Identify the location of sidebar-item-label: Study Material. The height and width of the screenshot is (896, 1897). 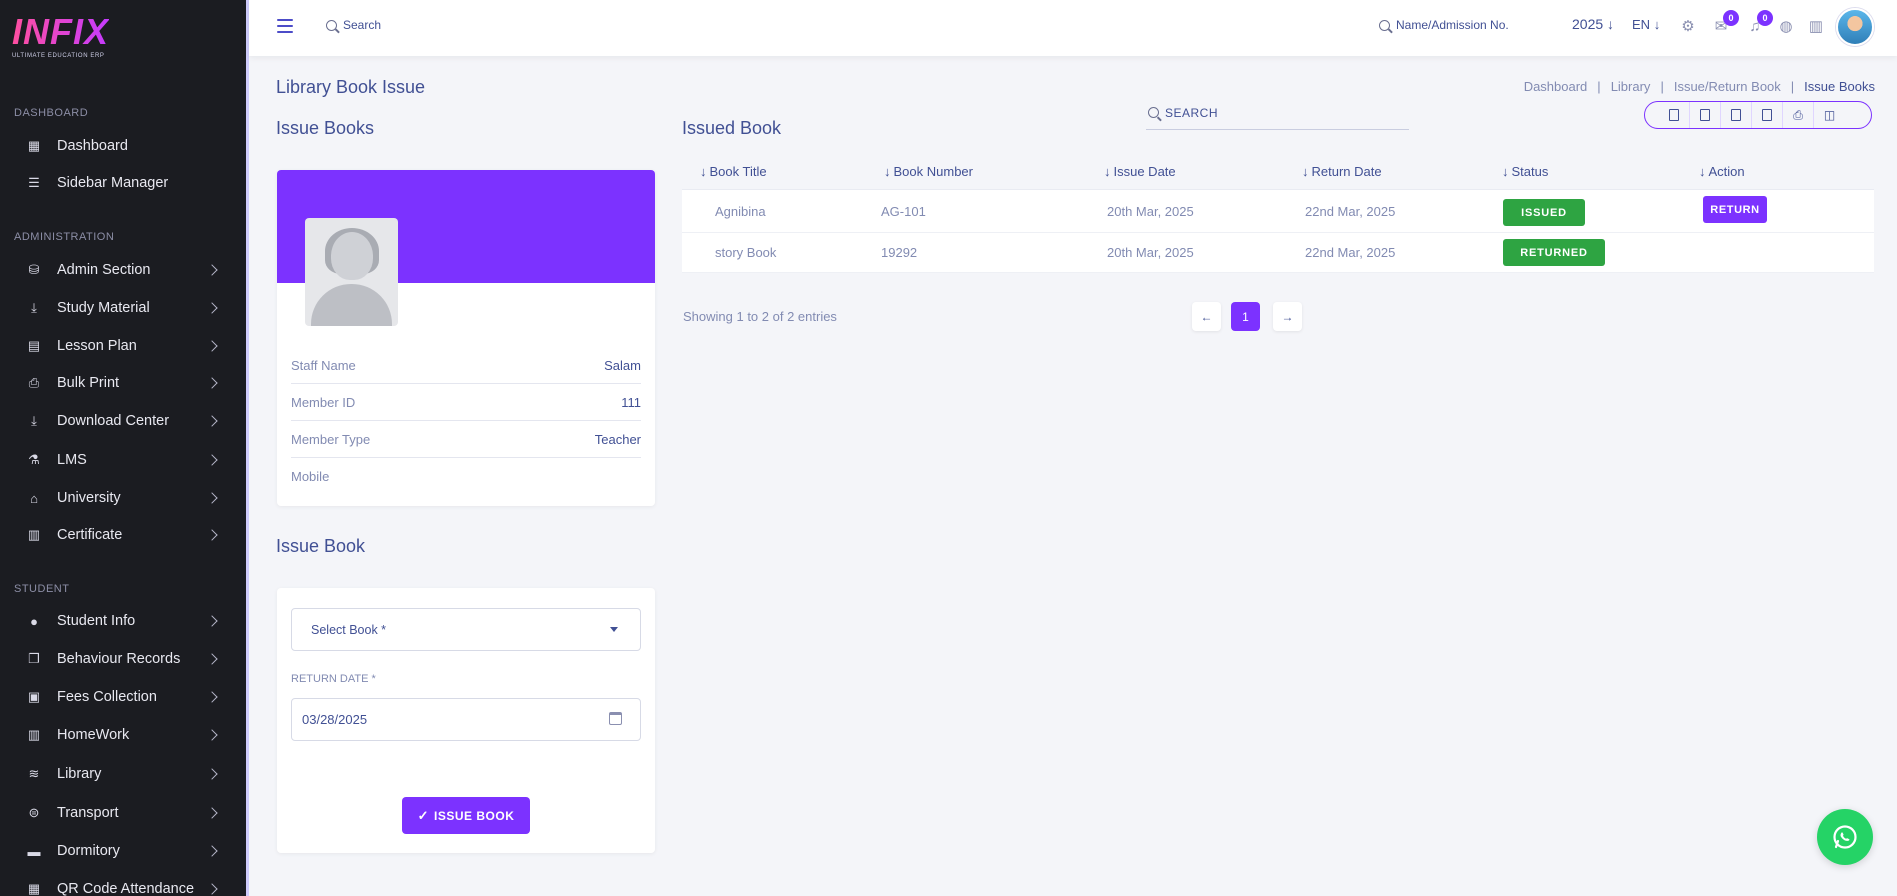
(103, 308).